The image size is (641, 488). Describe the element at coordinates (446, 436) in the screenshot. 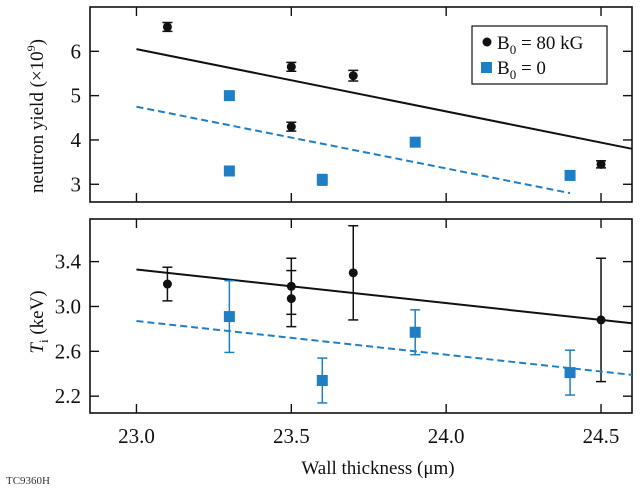

I see `x-tick-label: 24.0` at that location.